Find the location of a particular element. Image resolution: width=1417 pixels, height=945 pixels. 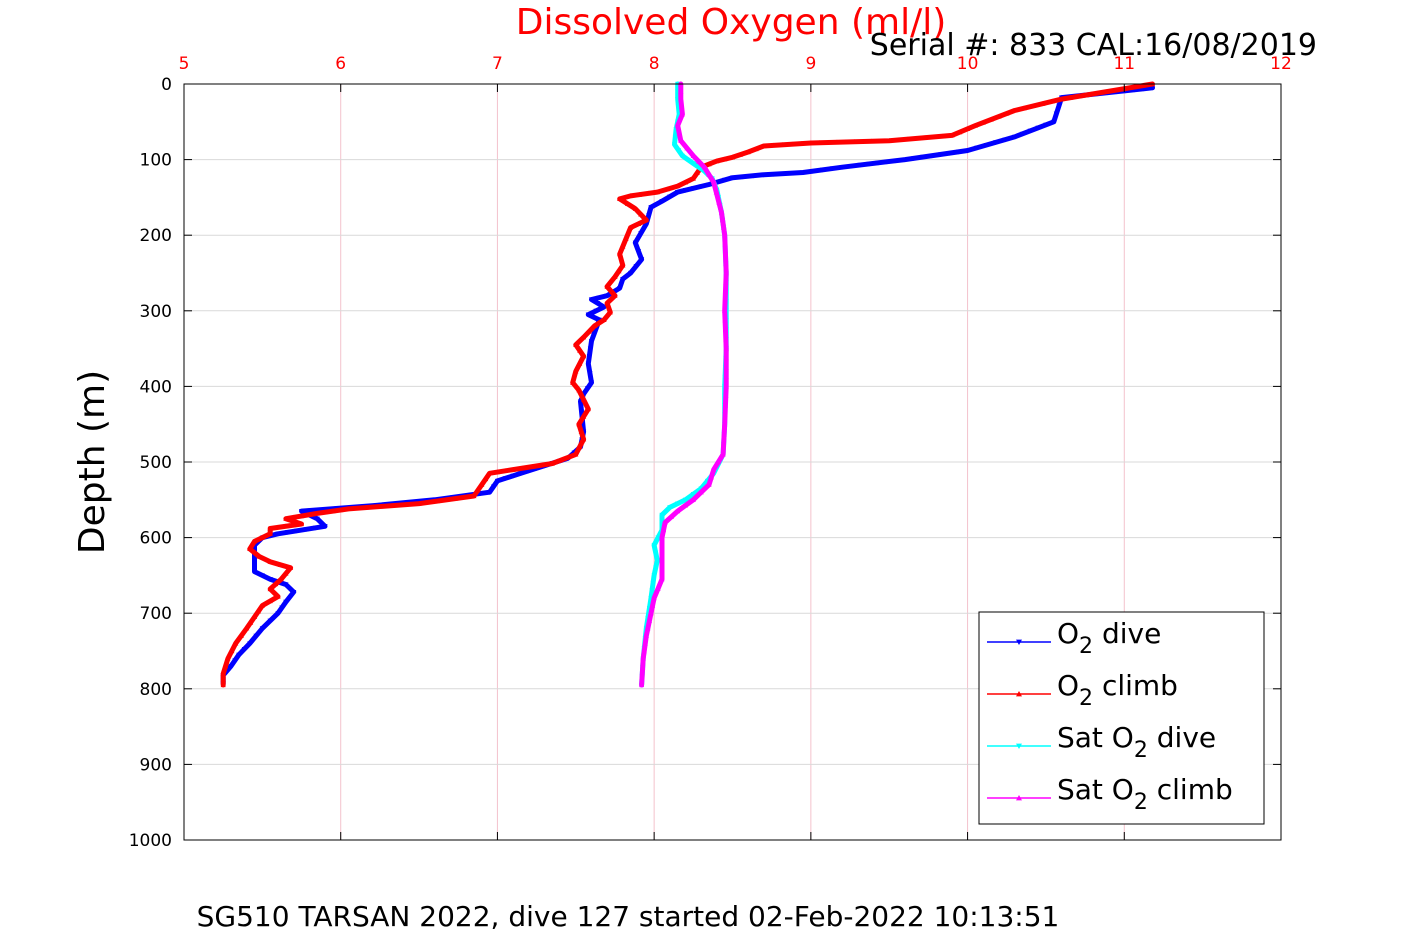

x-tick-label: 6 is located at coordinates (340, 64).